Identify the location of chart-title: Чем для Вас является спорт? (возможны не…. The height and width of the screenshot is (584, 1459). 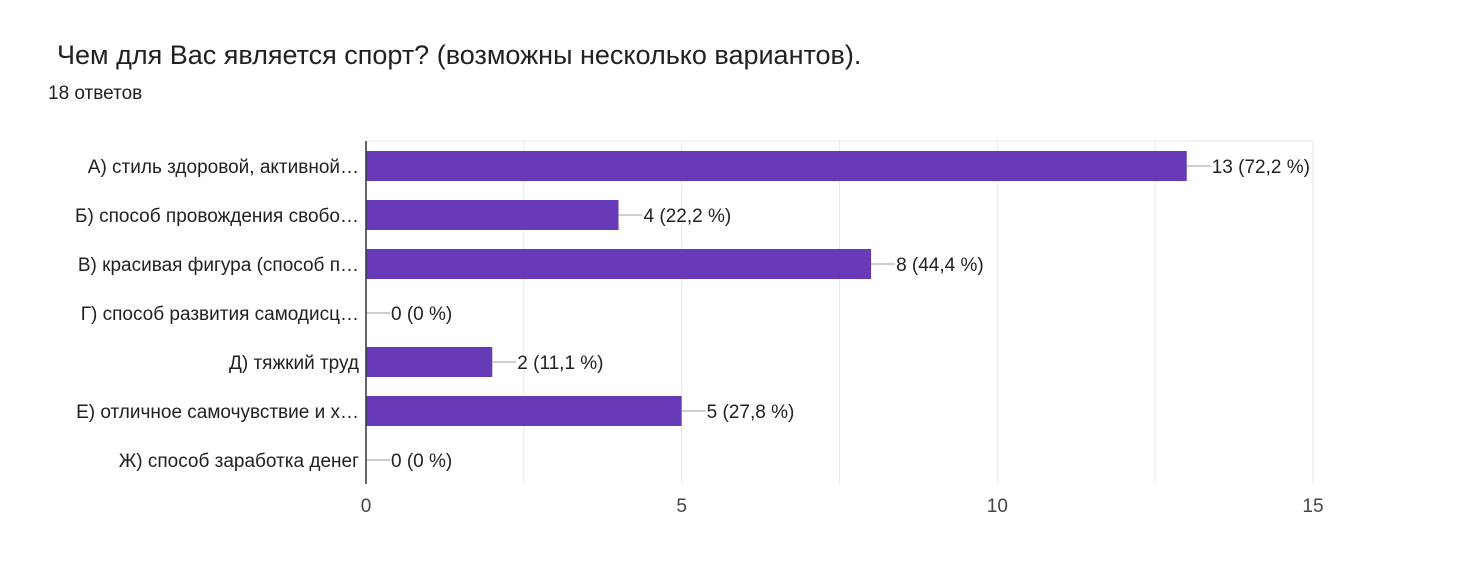
(459, 55).